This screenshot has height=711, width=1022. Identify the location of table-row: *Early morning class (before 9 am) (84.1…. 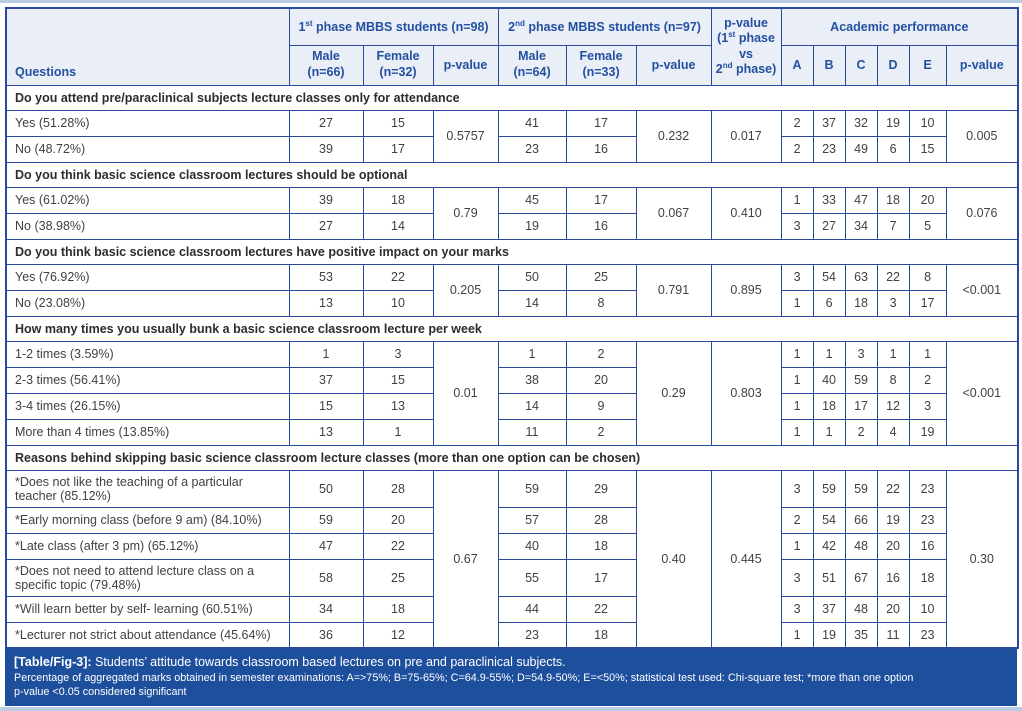
(511, 520).